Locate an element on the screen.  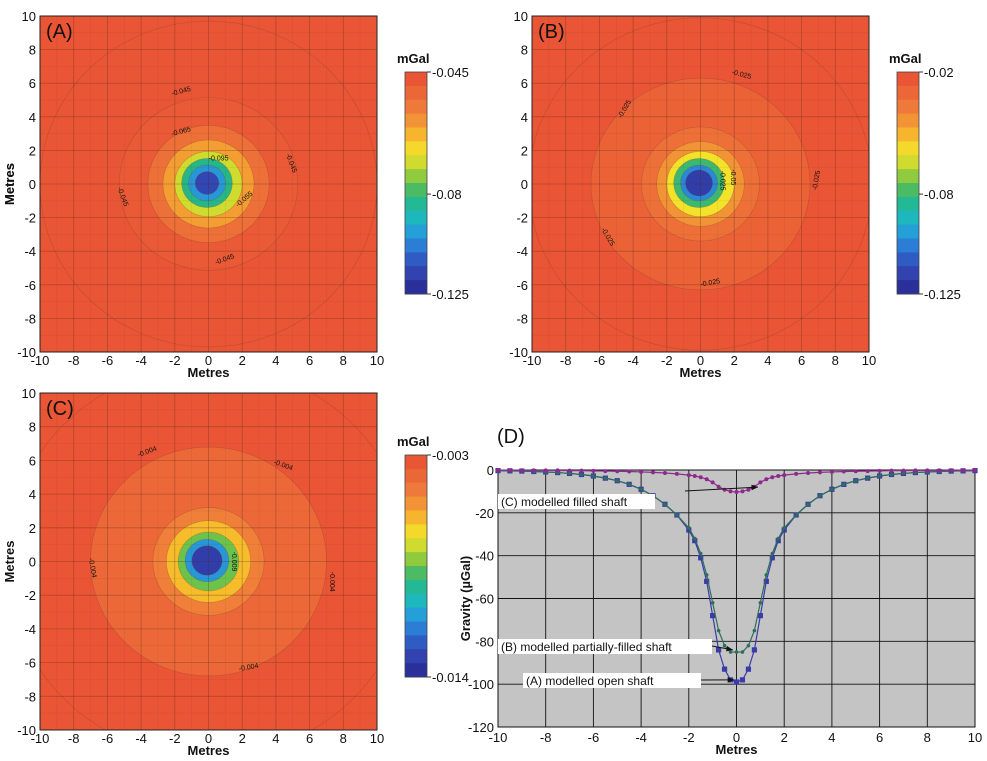
colorbar: mGal-0.003 -0.014 is located at coordinates (433, 559).